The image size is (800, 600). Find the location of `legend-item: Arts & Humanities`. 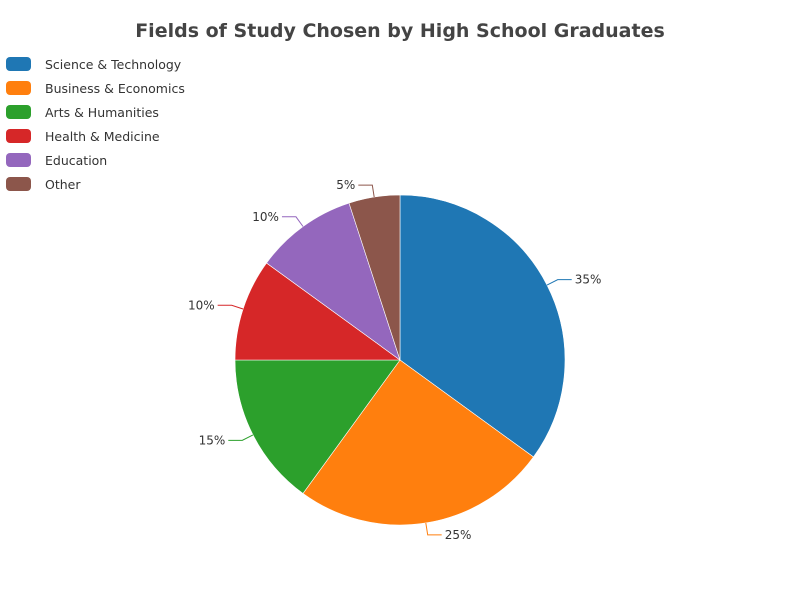

legend-item: Arts & Humanities is located at coordinates (95, 112).